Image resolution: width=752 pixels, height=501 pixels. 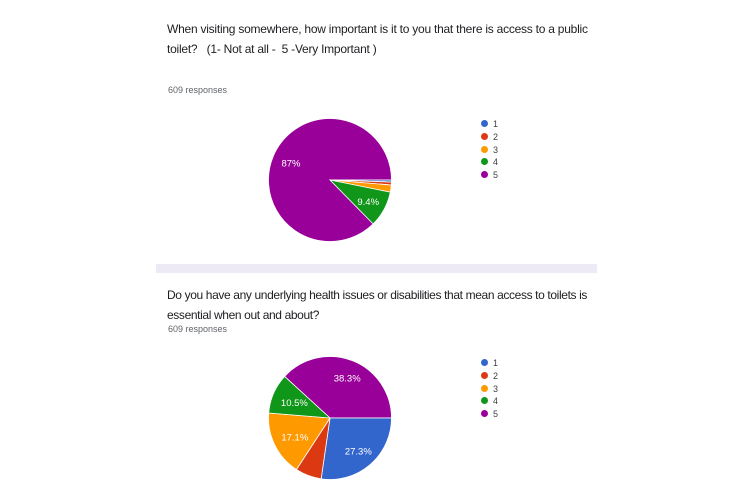 What do you see at coordinates (347, 379) in the screenshot?
I see `svg-text: 38.3%` at bounding box center [347, 379].